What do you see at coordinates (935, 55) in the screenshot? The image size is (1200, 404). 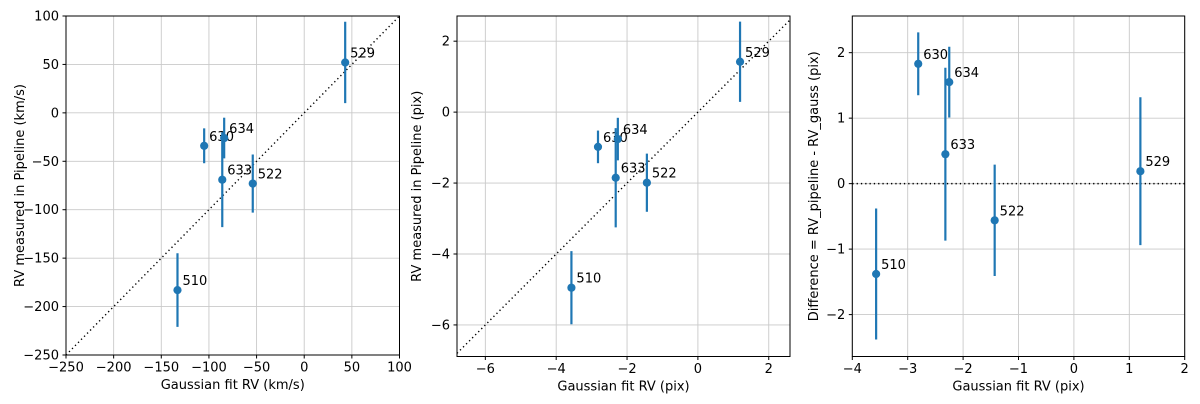 I see `point-label-630: 630` at bounding box center [935, 55].